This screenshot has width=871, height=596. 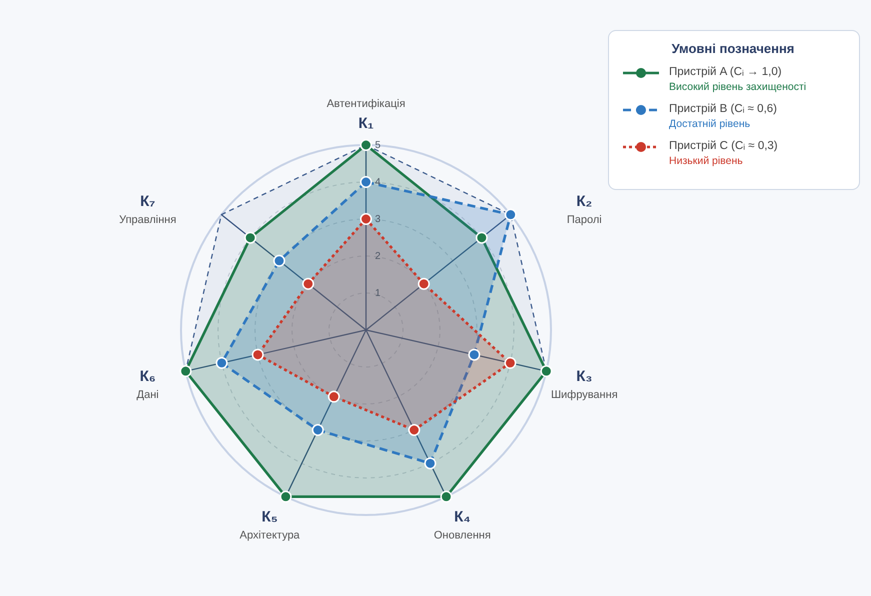 I want to click on text: Дані, so click(x=147, y=395).